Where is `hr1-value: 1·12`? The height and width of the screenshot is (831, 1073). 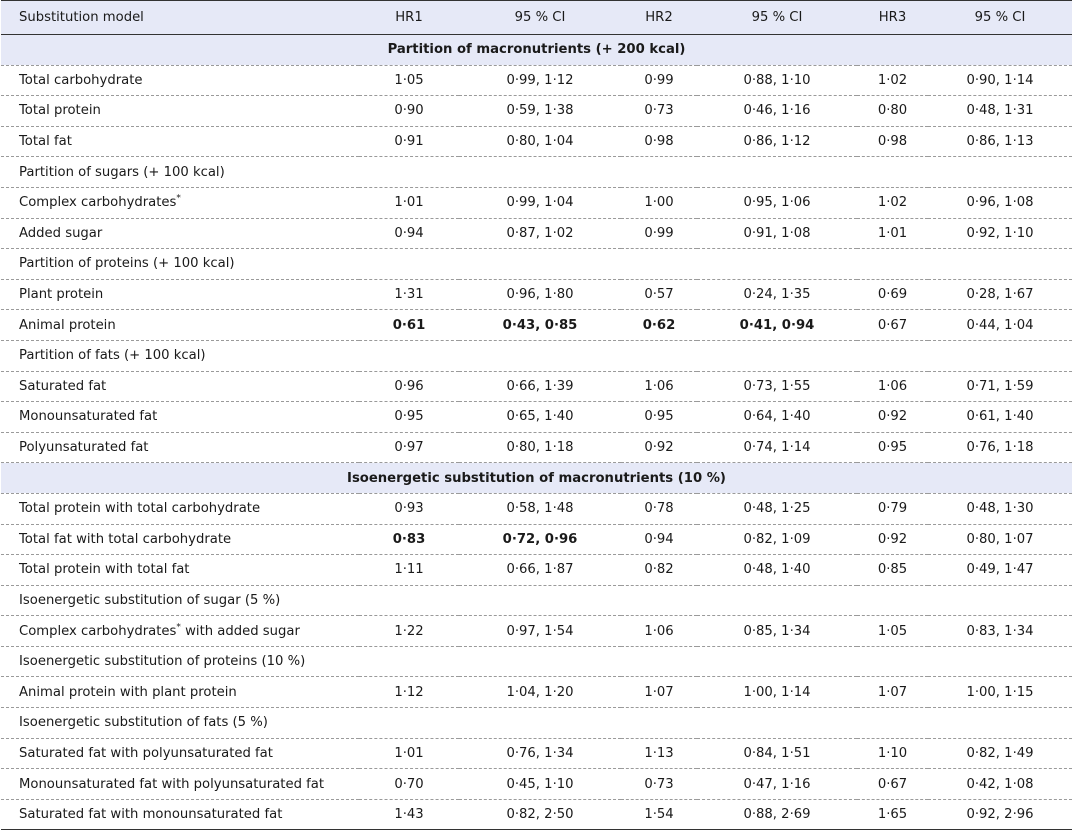
hr1-value: 1·12 is located at coordinates (409, 692).